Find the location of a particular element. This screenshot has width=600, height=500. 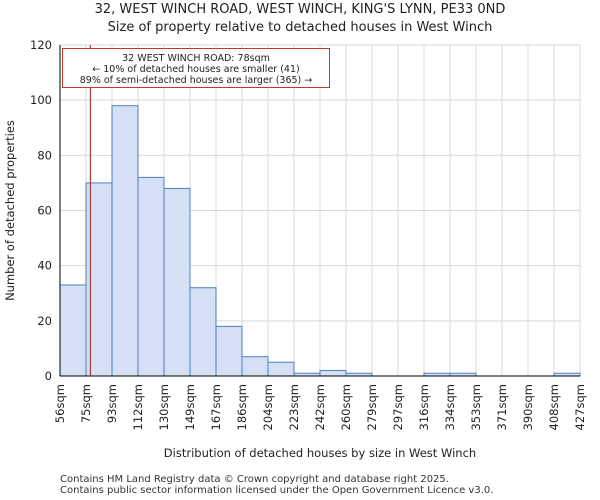

y-tick-label: 80 is located at coordinates (44, 155).